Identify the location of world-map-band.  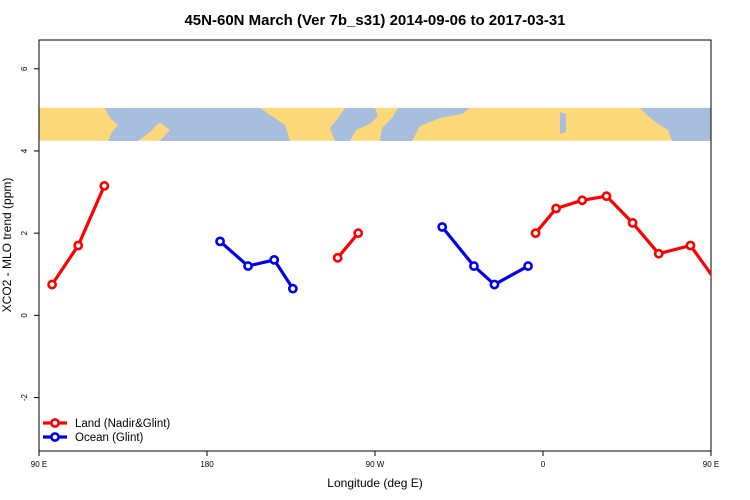
(375, 124).